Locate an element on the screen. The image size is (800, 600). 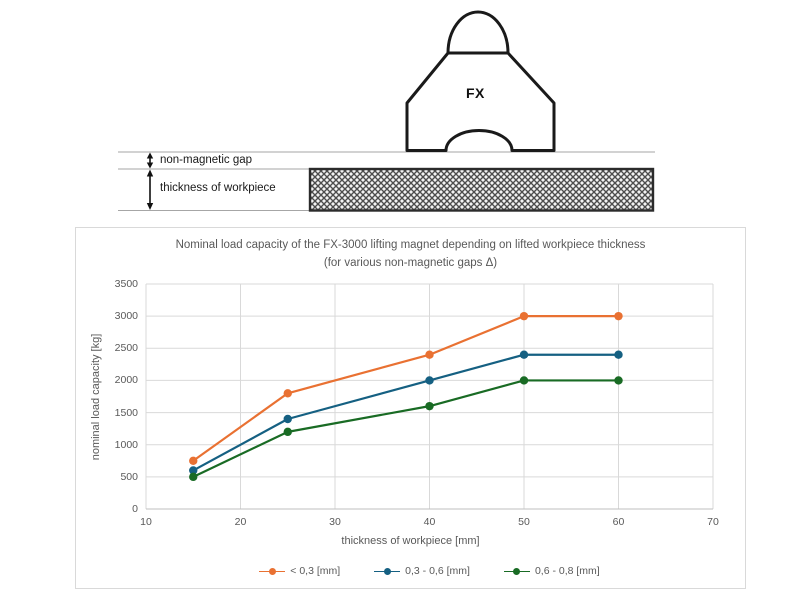
x-tick-label: 30 is located at coordinates (335, 522).